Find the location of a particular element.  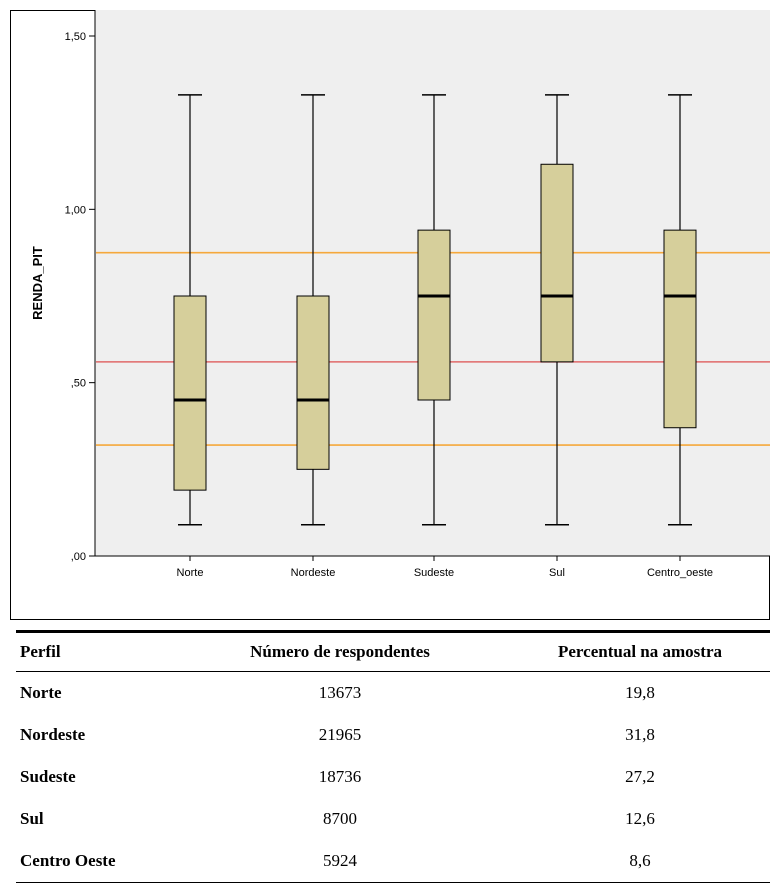

row-respondentes: 5924 is located at coordinates (340, 860).